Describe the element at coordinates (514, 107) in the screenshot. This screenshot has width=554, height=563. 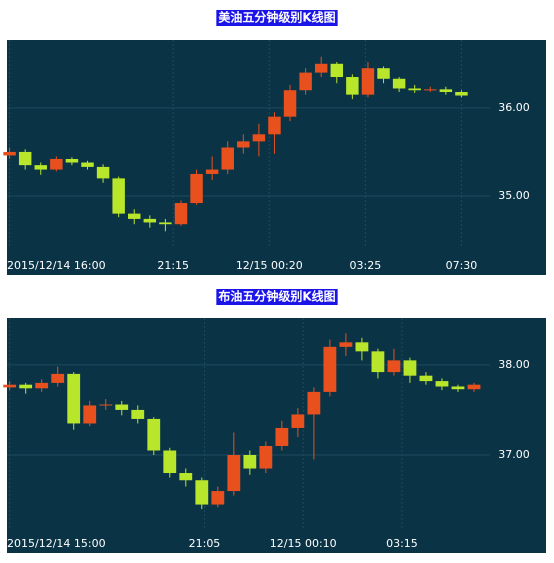
I see `y-tick-label: 36.00` at that location.